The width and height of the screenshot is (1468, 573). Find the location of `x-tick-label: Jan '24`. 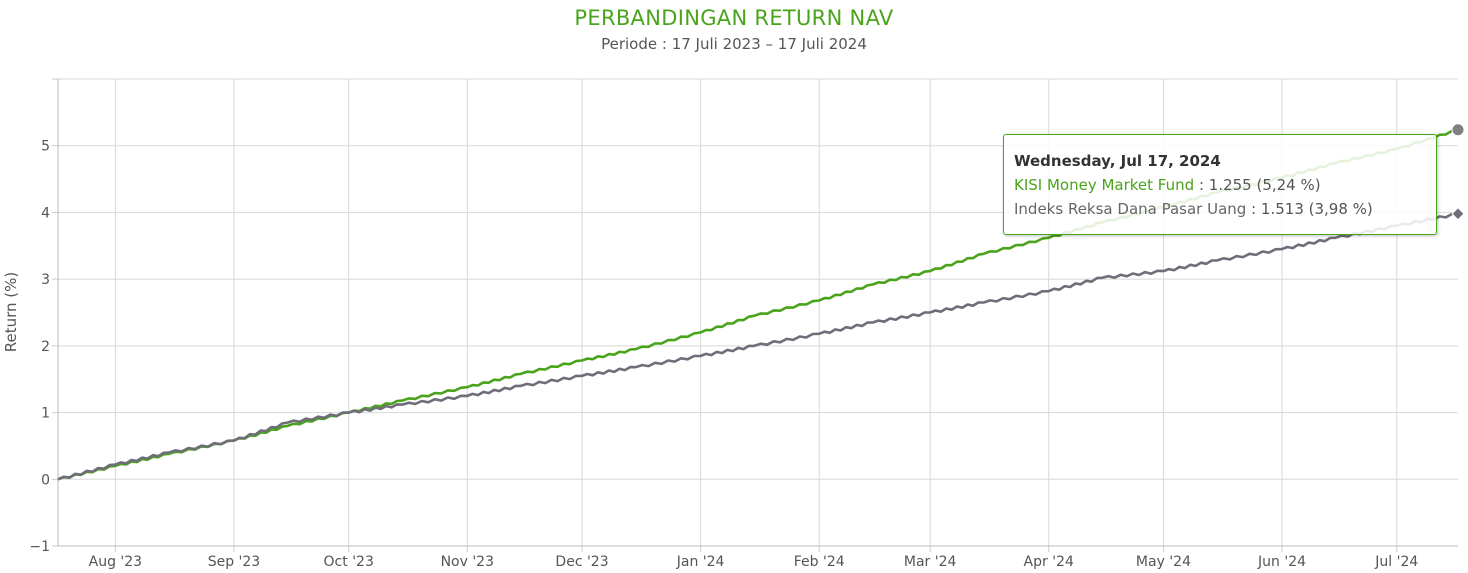

x-tick-label: Jan '24 is located at coordinates (700, 562).